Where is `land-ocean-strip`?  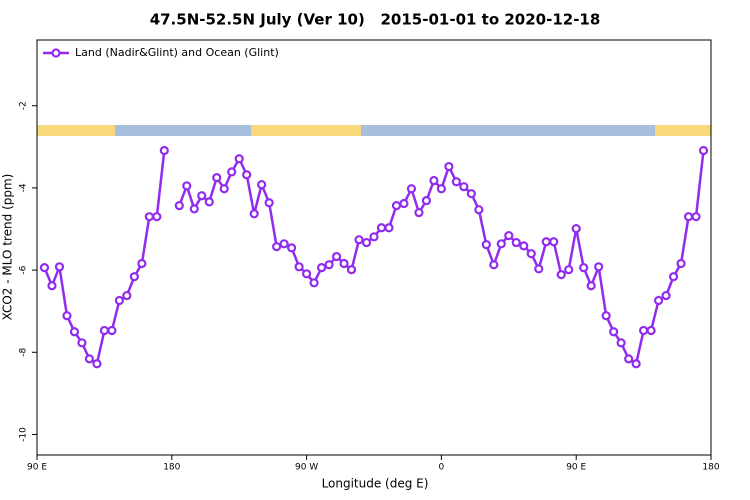 land-ocean-strip is located at coordinates (374, 130).